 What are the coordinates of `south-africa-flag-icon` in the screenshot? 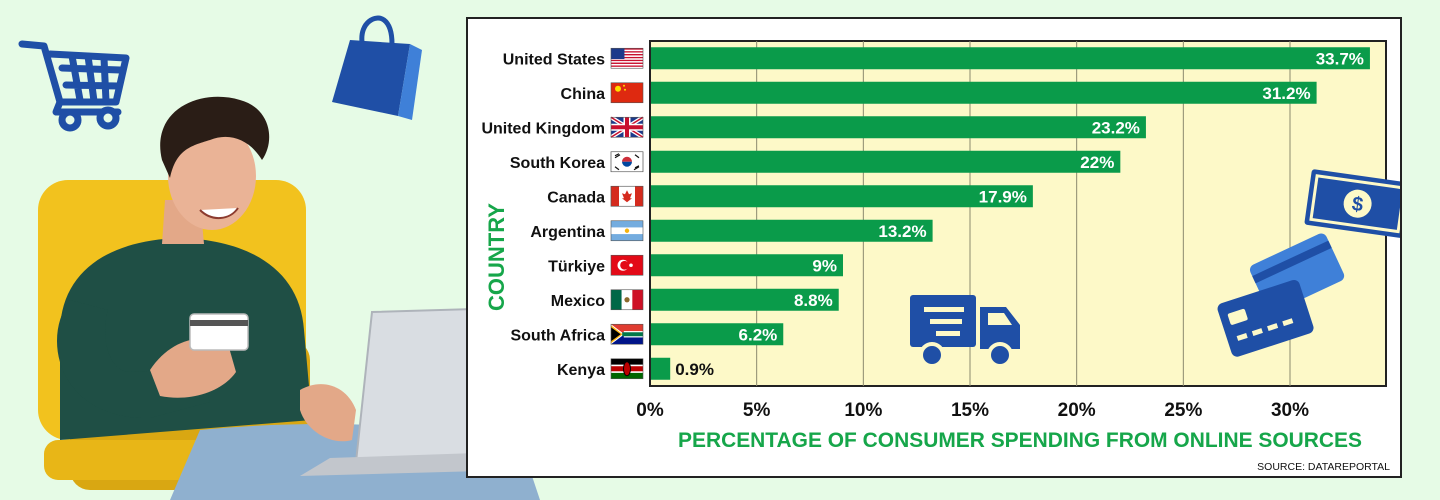 It's located at (627, 334).